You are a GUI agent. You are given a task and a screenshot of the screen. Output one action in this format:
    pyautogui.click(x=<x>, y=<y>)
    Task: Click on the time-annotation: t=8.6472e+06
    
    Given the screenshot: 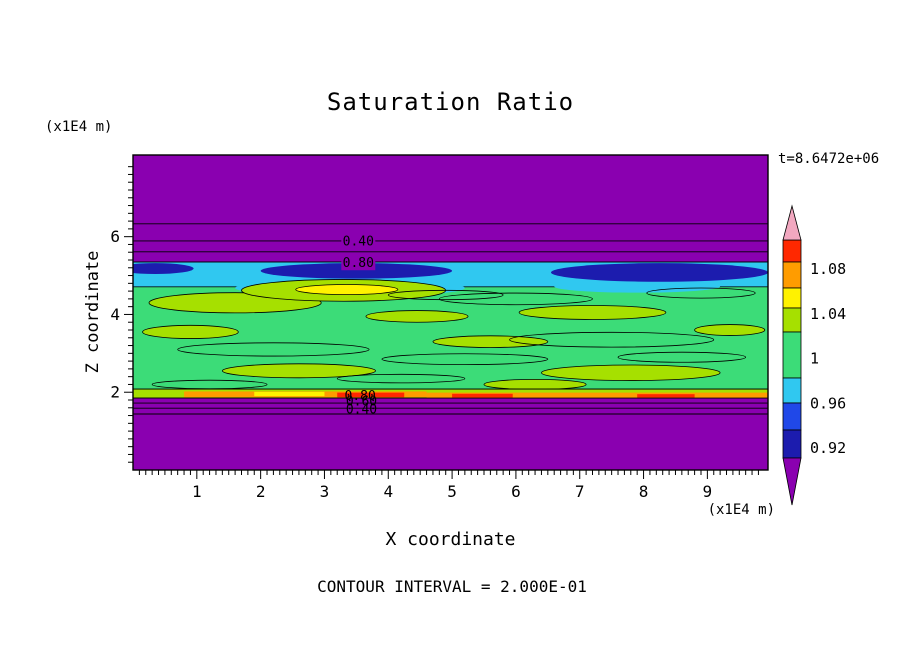 What is the action you would take?
    pyautogui.click(x=829, y=159)
    